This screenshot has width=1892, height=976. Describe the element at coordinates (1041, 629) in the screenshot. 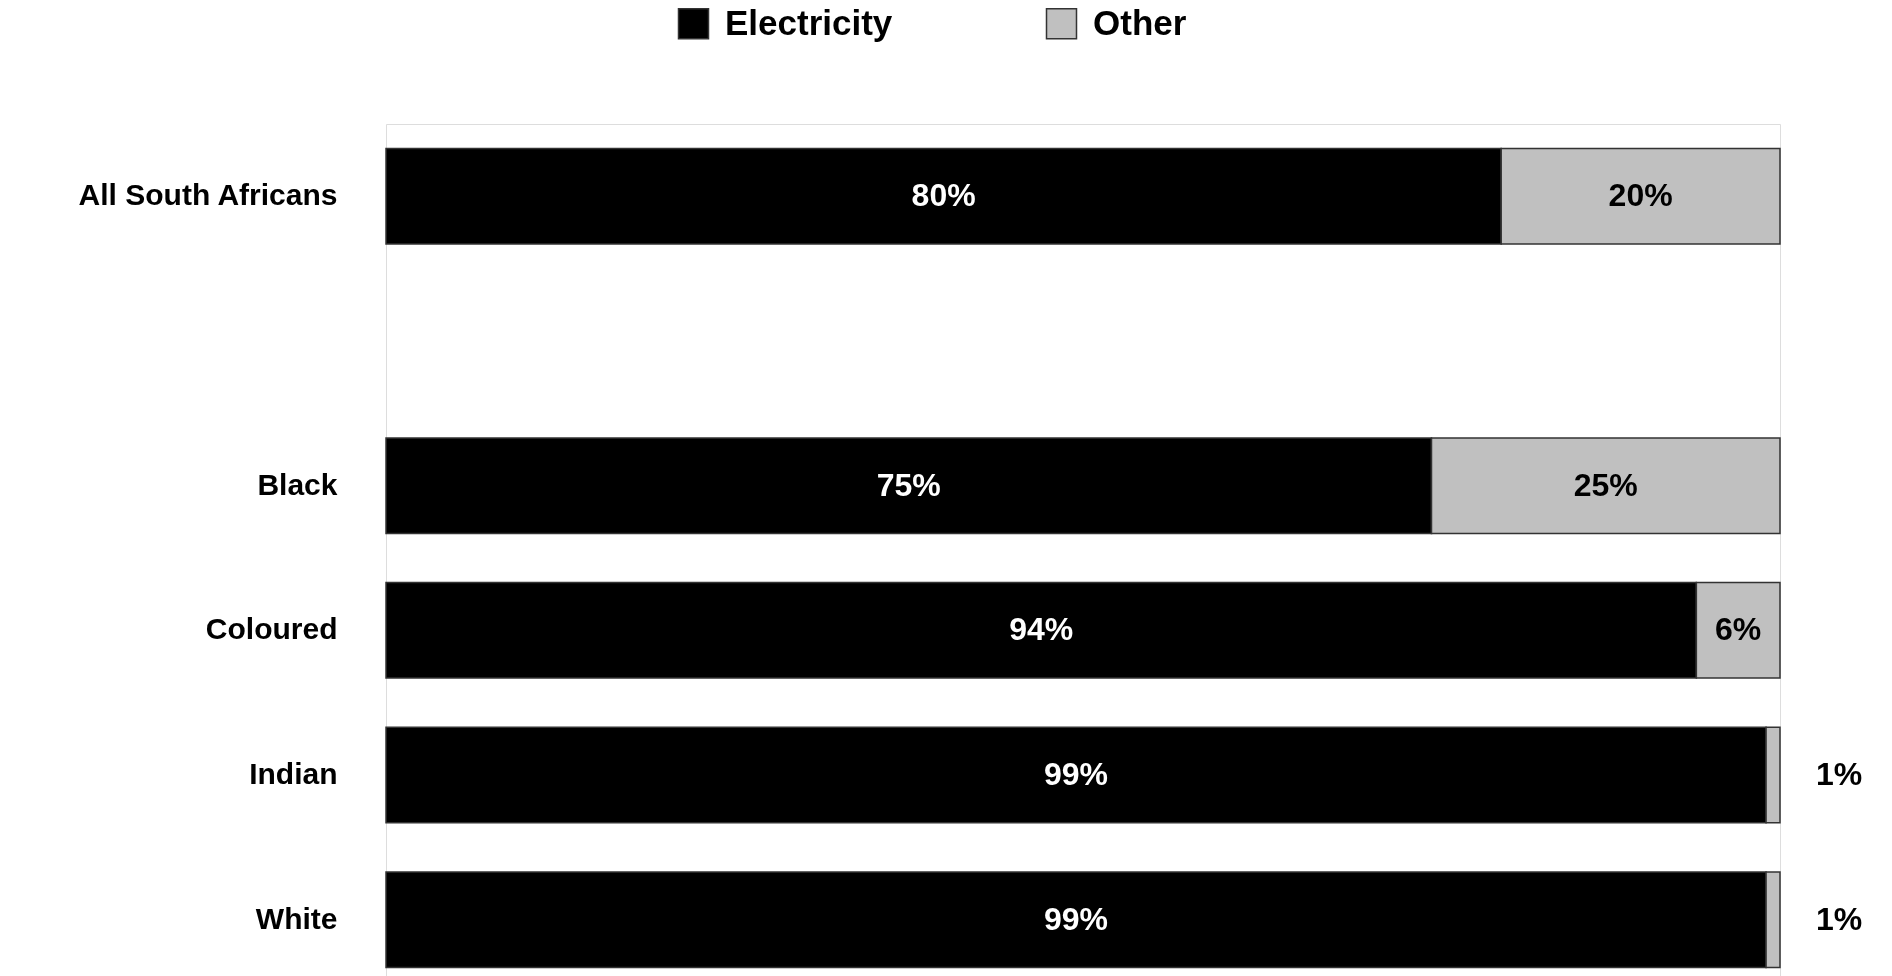

I see `data-label: 94%` at that location.